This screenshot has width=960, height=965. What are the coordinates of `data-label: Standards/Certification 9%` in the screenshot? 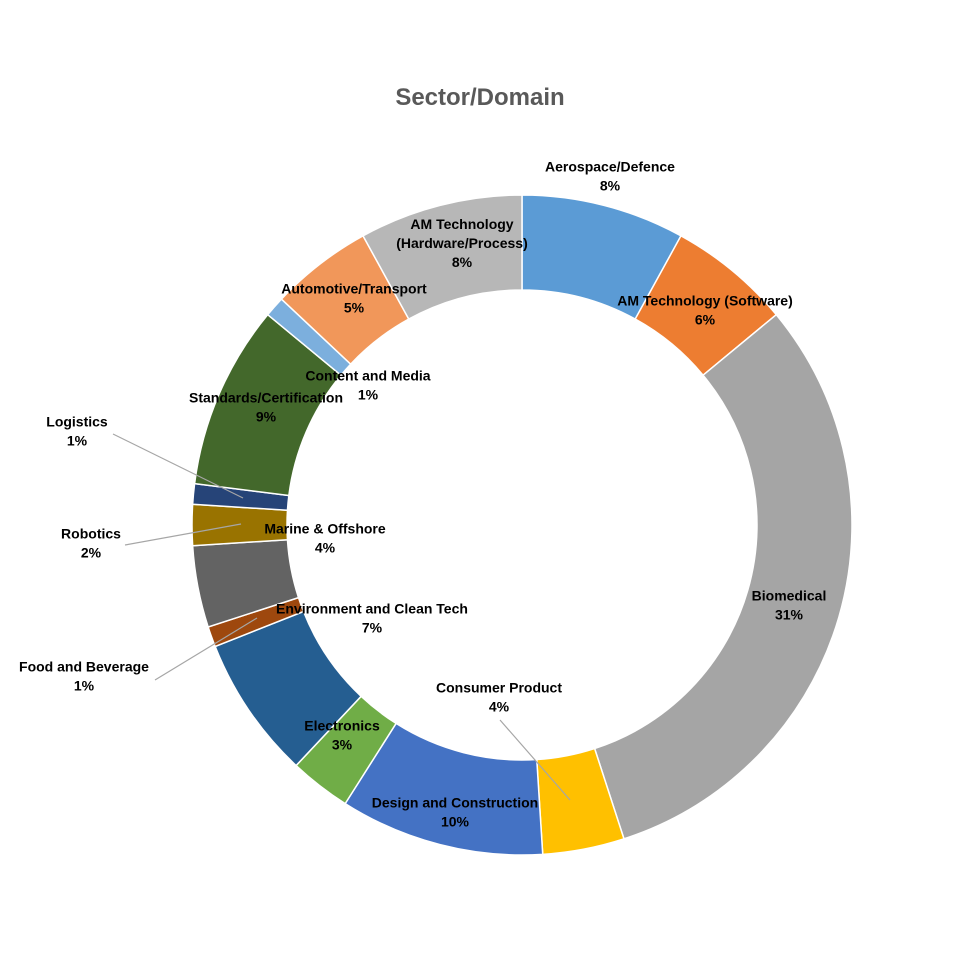 It's located at (266, 407).